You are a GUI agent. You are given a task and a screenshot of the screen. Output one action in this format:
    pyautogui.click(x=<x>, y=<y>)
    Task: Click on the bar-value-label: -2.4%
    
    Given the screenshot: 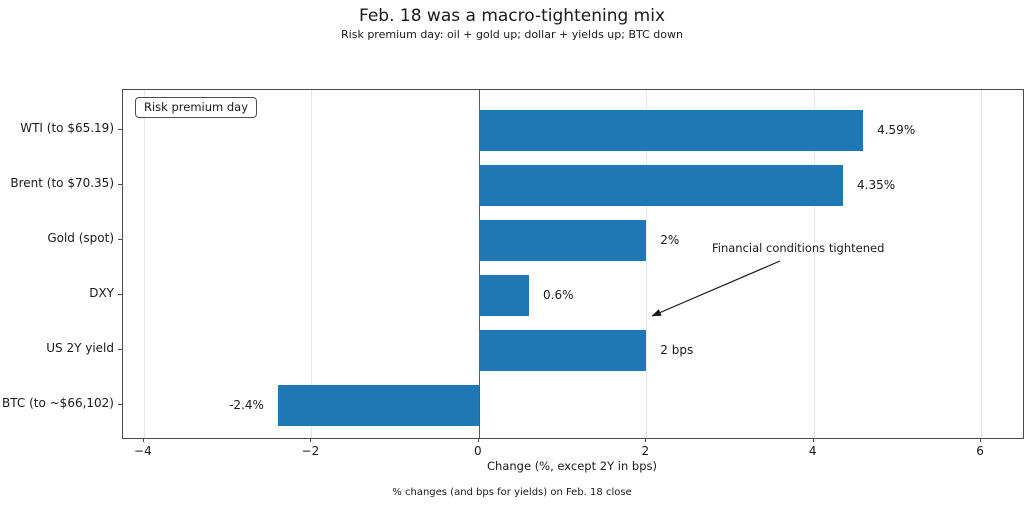 What is the action you would take?
    pyautogui.click(x=246, y=405)
    